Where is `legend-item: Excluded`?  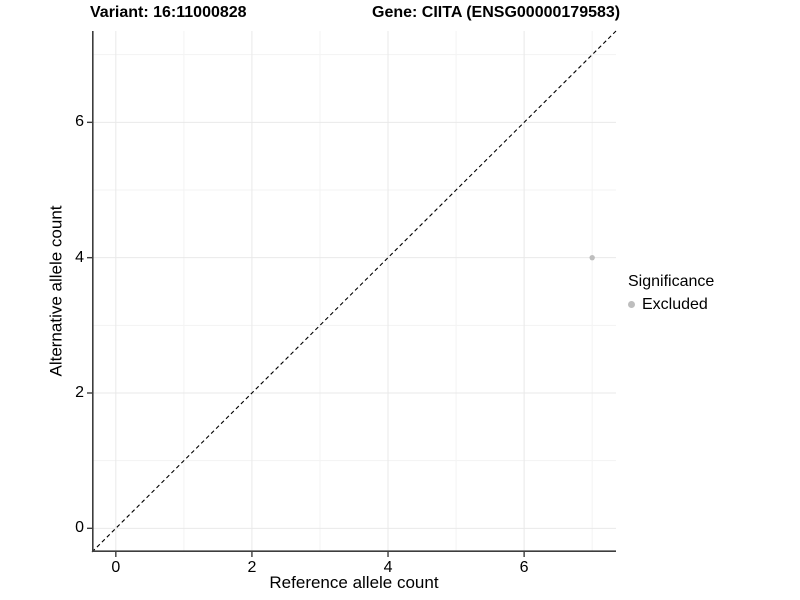
legend-item: Excluded is located at coordinates (671, 304).